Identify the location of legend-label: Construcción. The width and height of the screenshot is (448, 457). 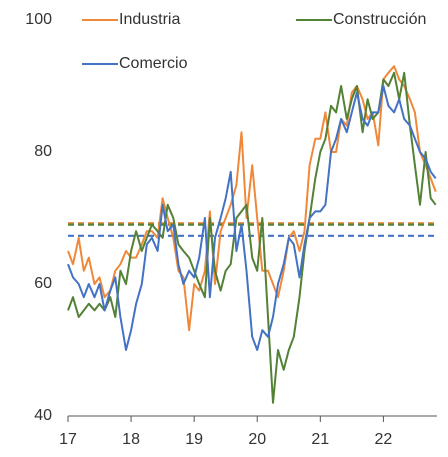
(379, 19).